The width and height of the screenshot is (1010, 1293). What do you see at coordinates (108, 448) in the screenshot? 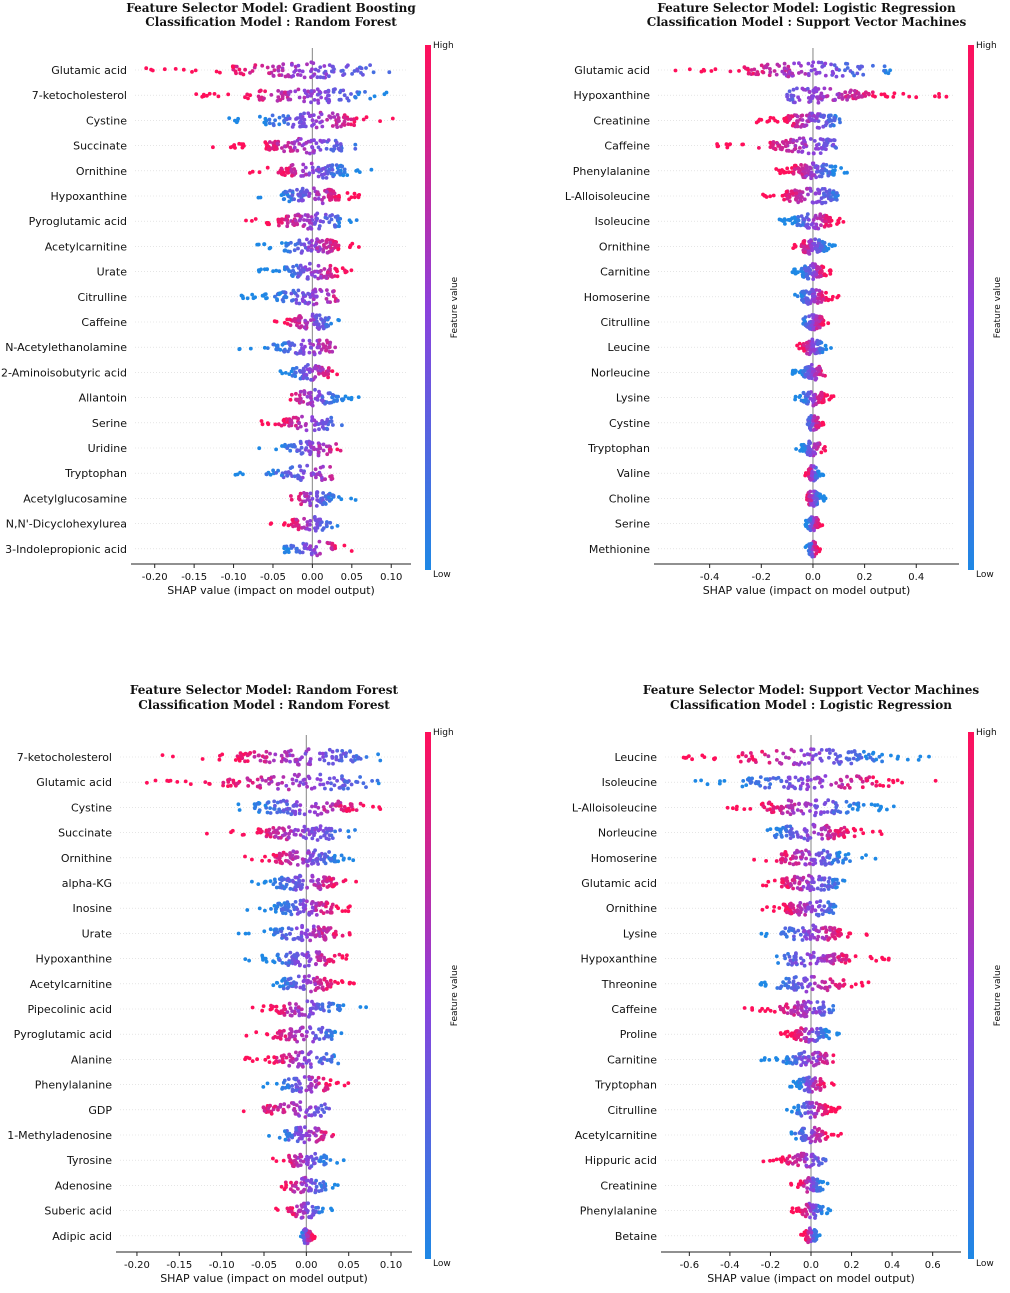
I see `feature-label: Uridine` at bounding box center [108, 448].